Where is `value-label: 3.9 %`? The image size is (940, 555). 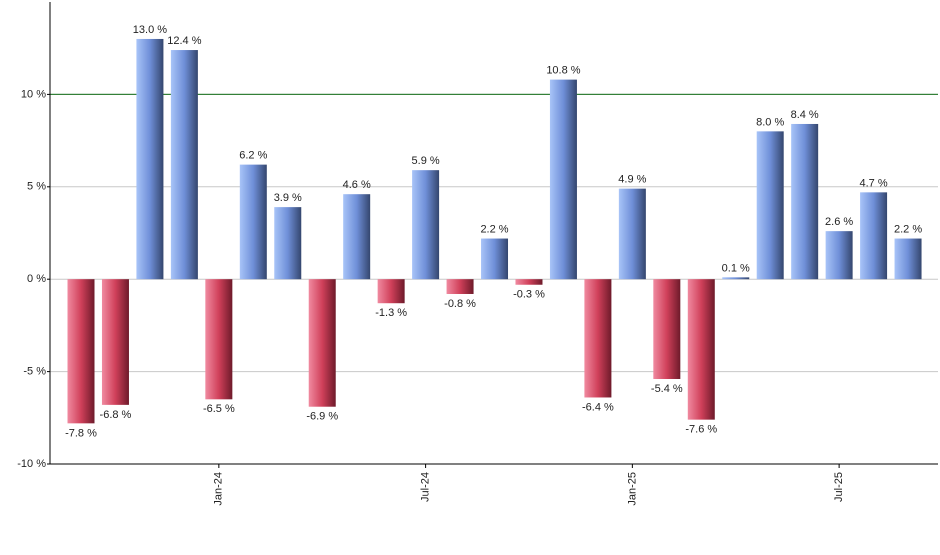
value-label: 3.9 % is located at coordinates (288, 198).